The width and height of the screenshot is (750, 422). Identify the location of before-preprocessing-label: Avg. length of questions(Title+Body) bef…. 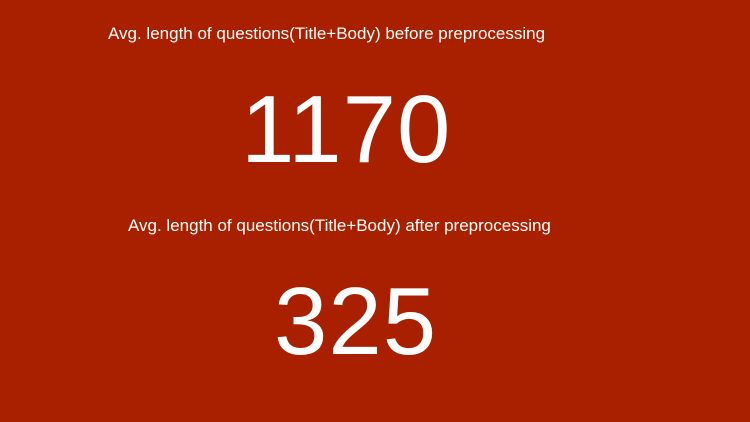
(327, 33).